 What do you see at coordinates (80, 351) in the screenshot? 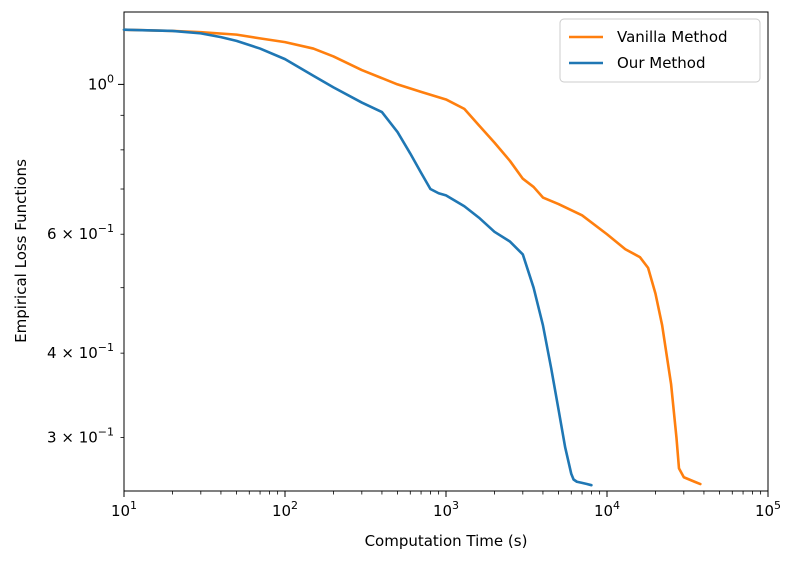
I see `y-tick-label: 4 × 10⁻¹` at bounding box center [80, 351].